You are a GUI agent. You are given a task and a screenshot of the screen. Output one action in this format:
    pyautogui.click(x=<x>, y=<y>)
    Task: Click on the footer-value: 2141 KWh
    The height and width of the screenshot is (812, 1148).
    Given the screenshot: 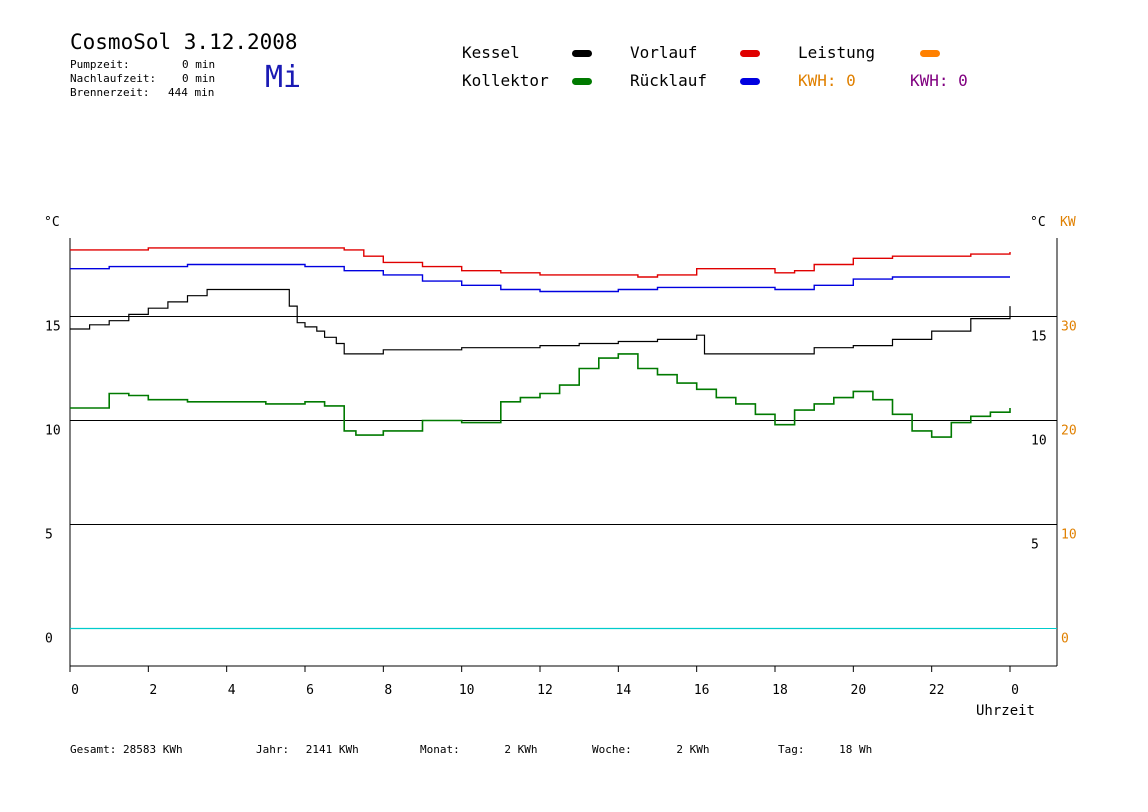 What is the action you would take?
    pyautogui.click(x=332, y=749)
    